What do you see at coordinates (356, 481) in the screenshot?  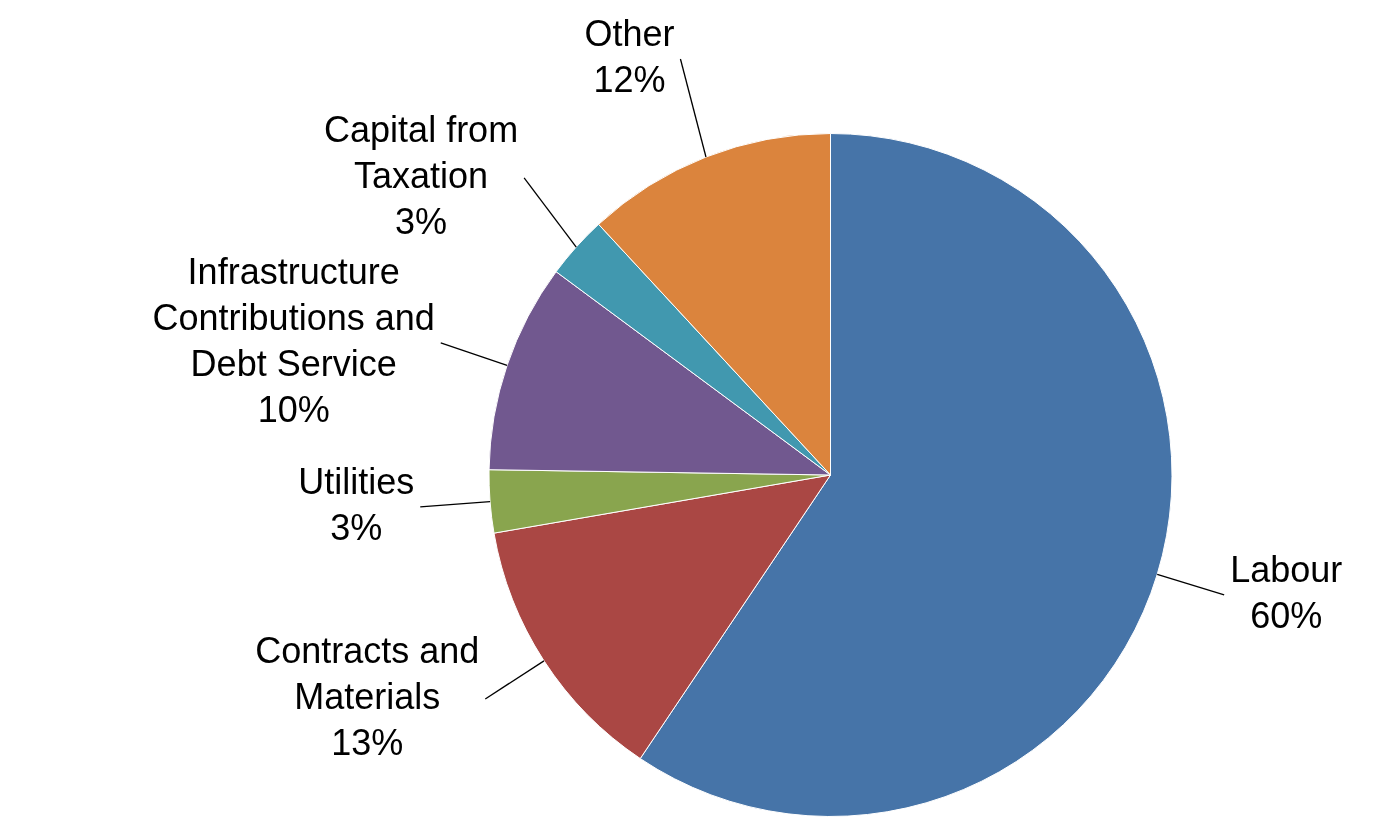 I see `slice-label: Utilities` at bounding box center [356, 481].